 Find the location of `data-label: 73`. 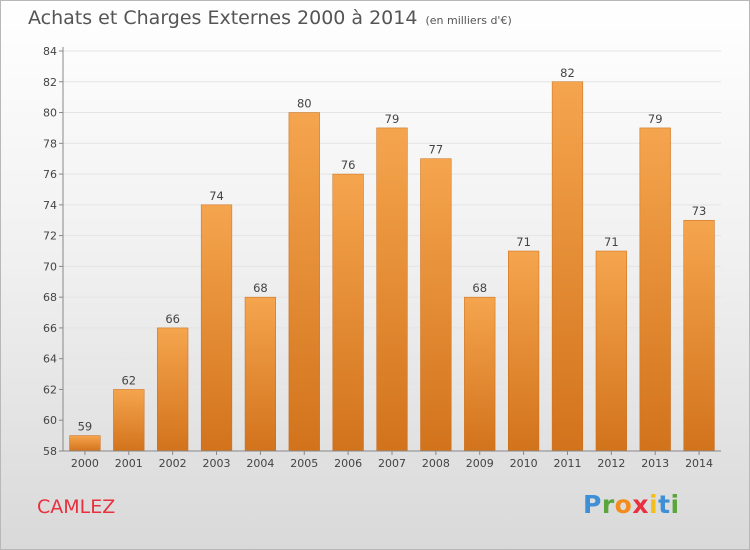

data-label: 73 is located at coordinates (699, 211).